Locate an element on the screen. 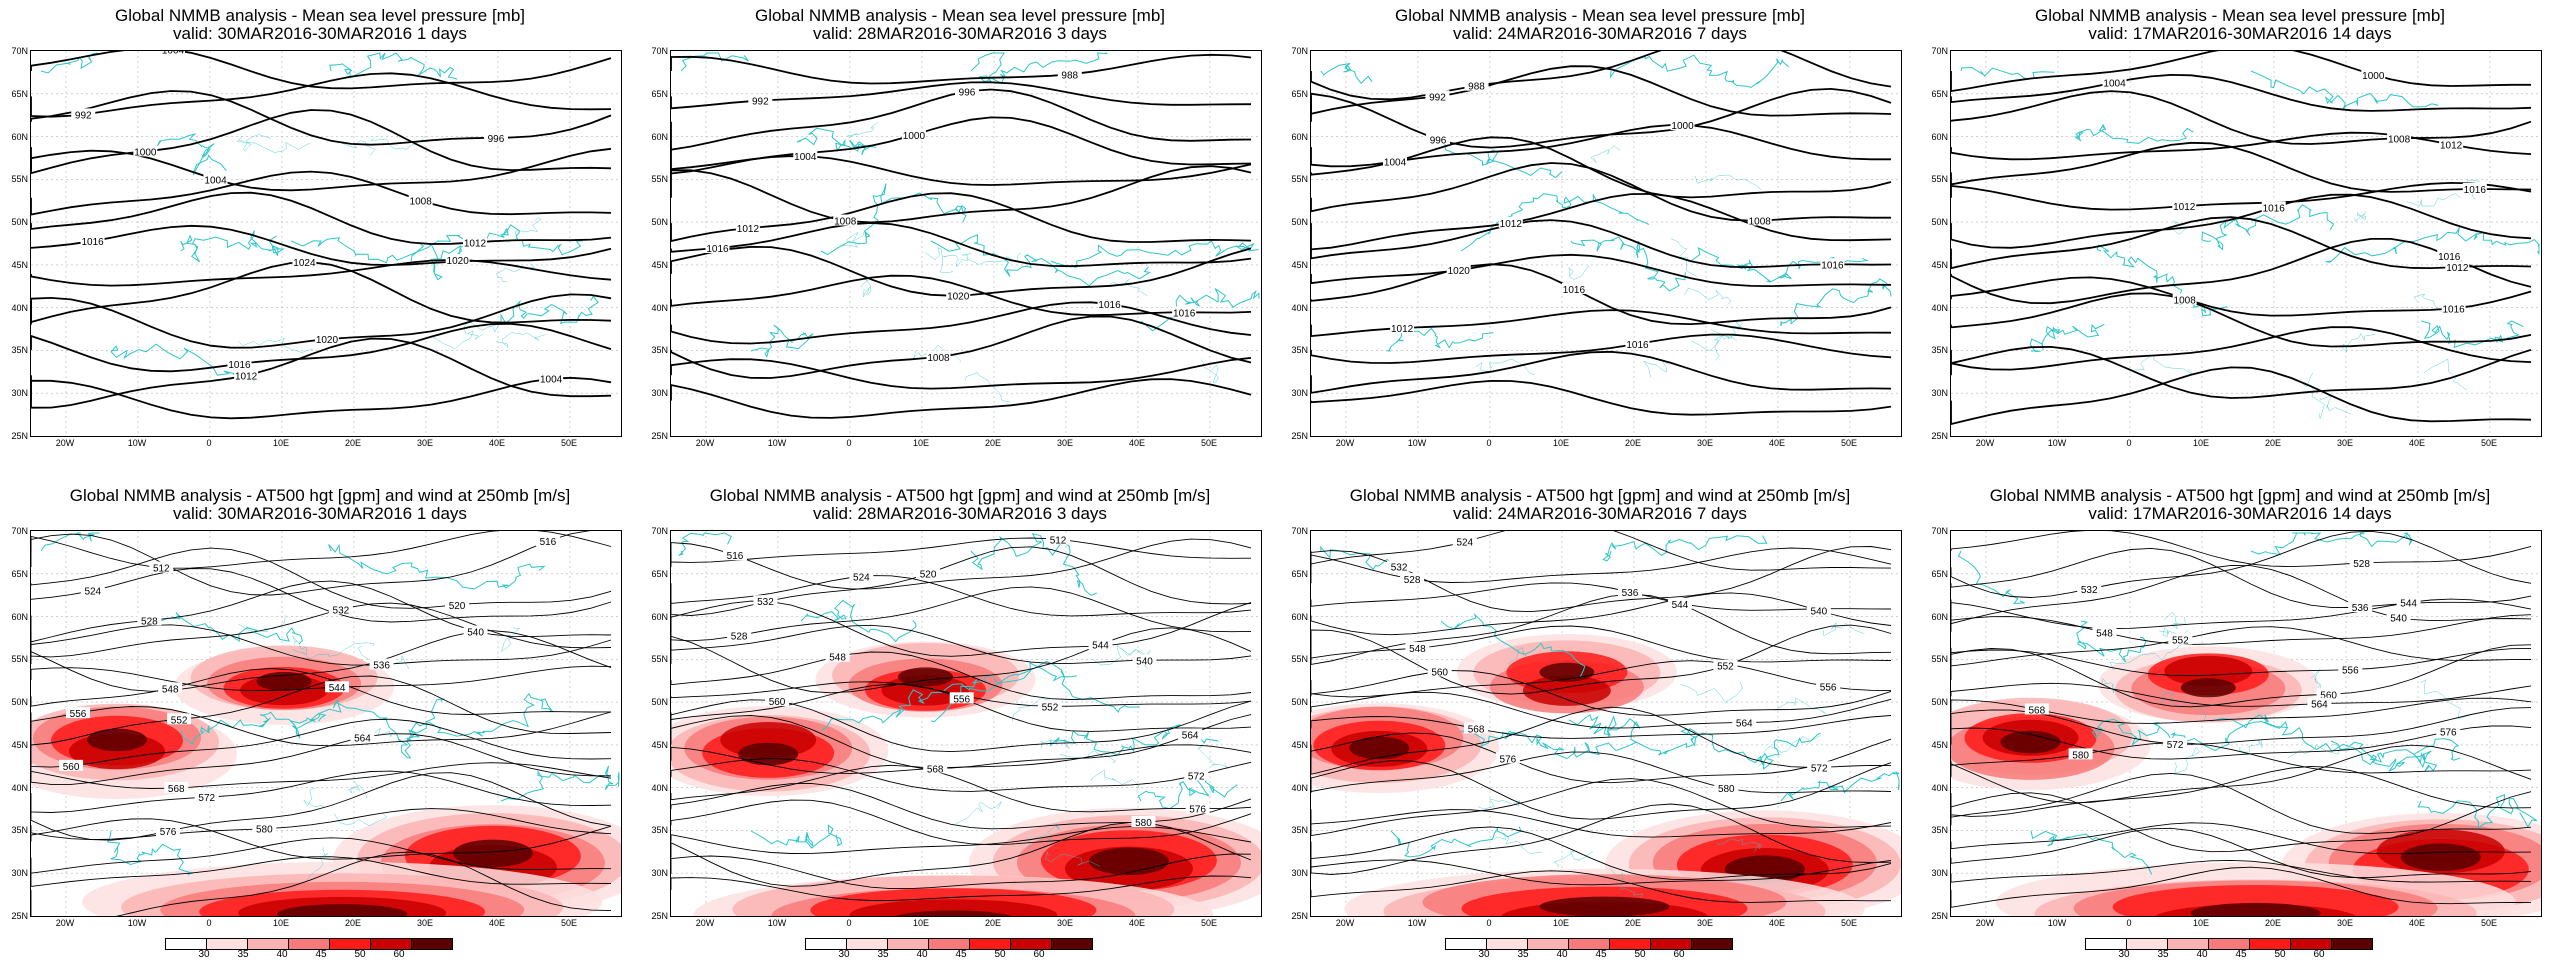  grid is located at coordinates (326, 243).